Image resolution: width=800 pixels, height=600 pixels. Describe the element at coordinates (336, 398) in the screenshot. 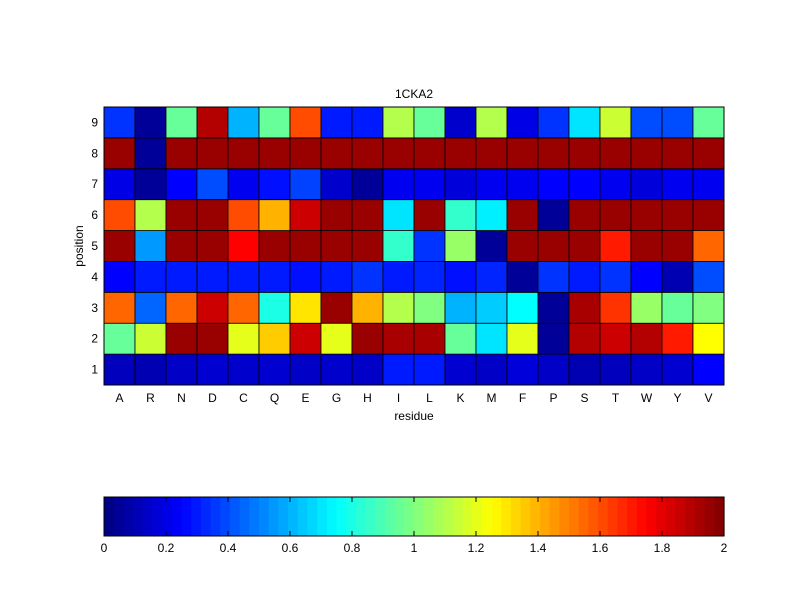

I see `x-tick-label: G` at that location.